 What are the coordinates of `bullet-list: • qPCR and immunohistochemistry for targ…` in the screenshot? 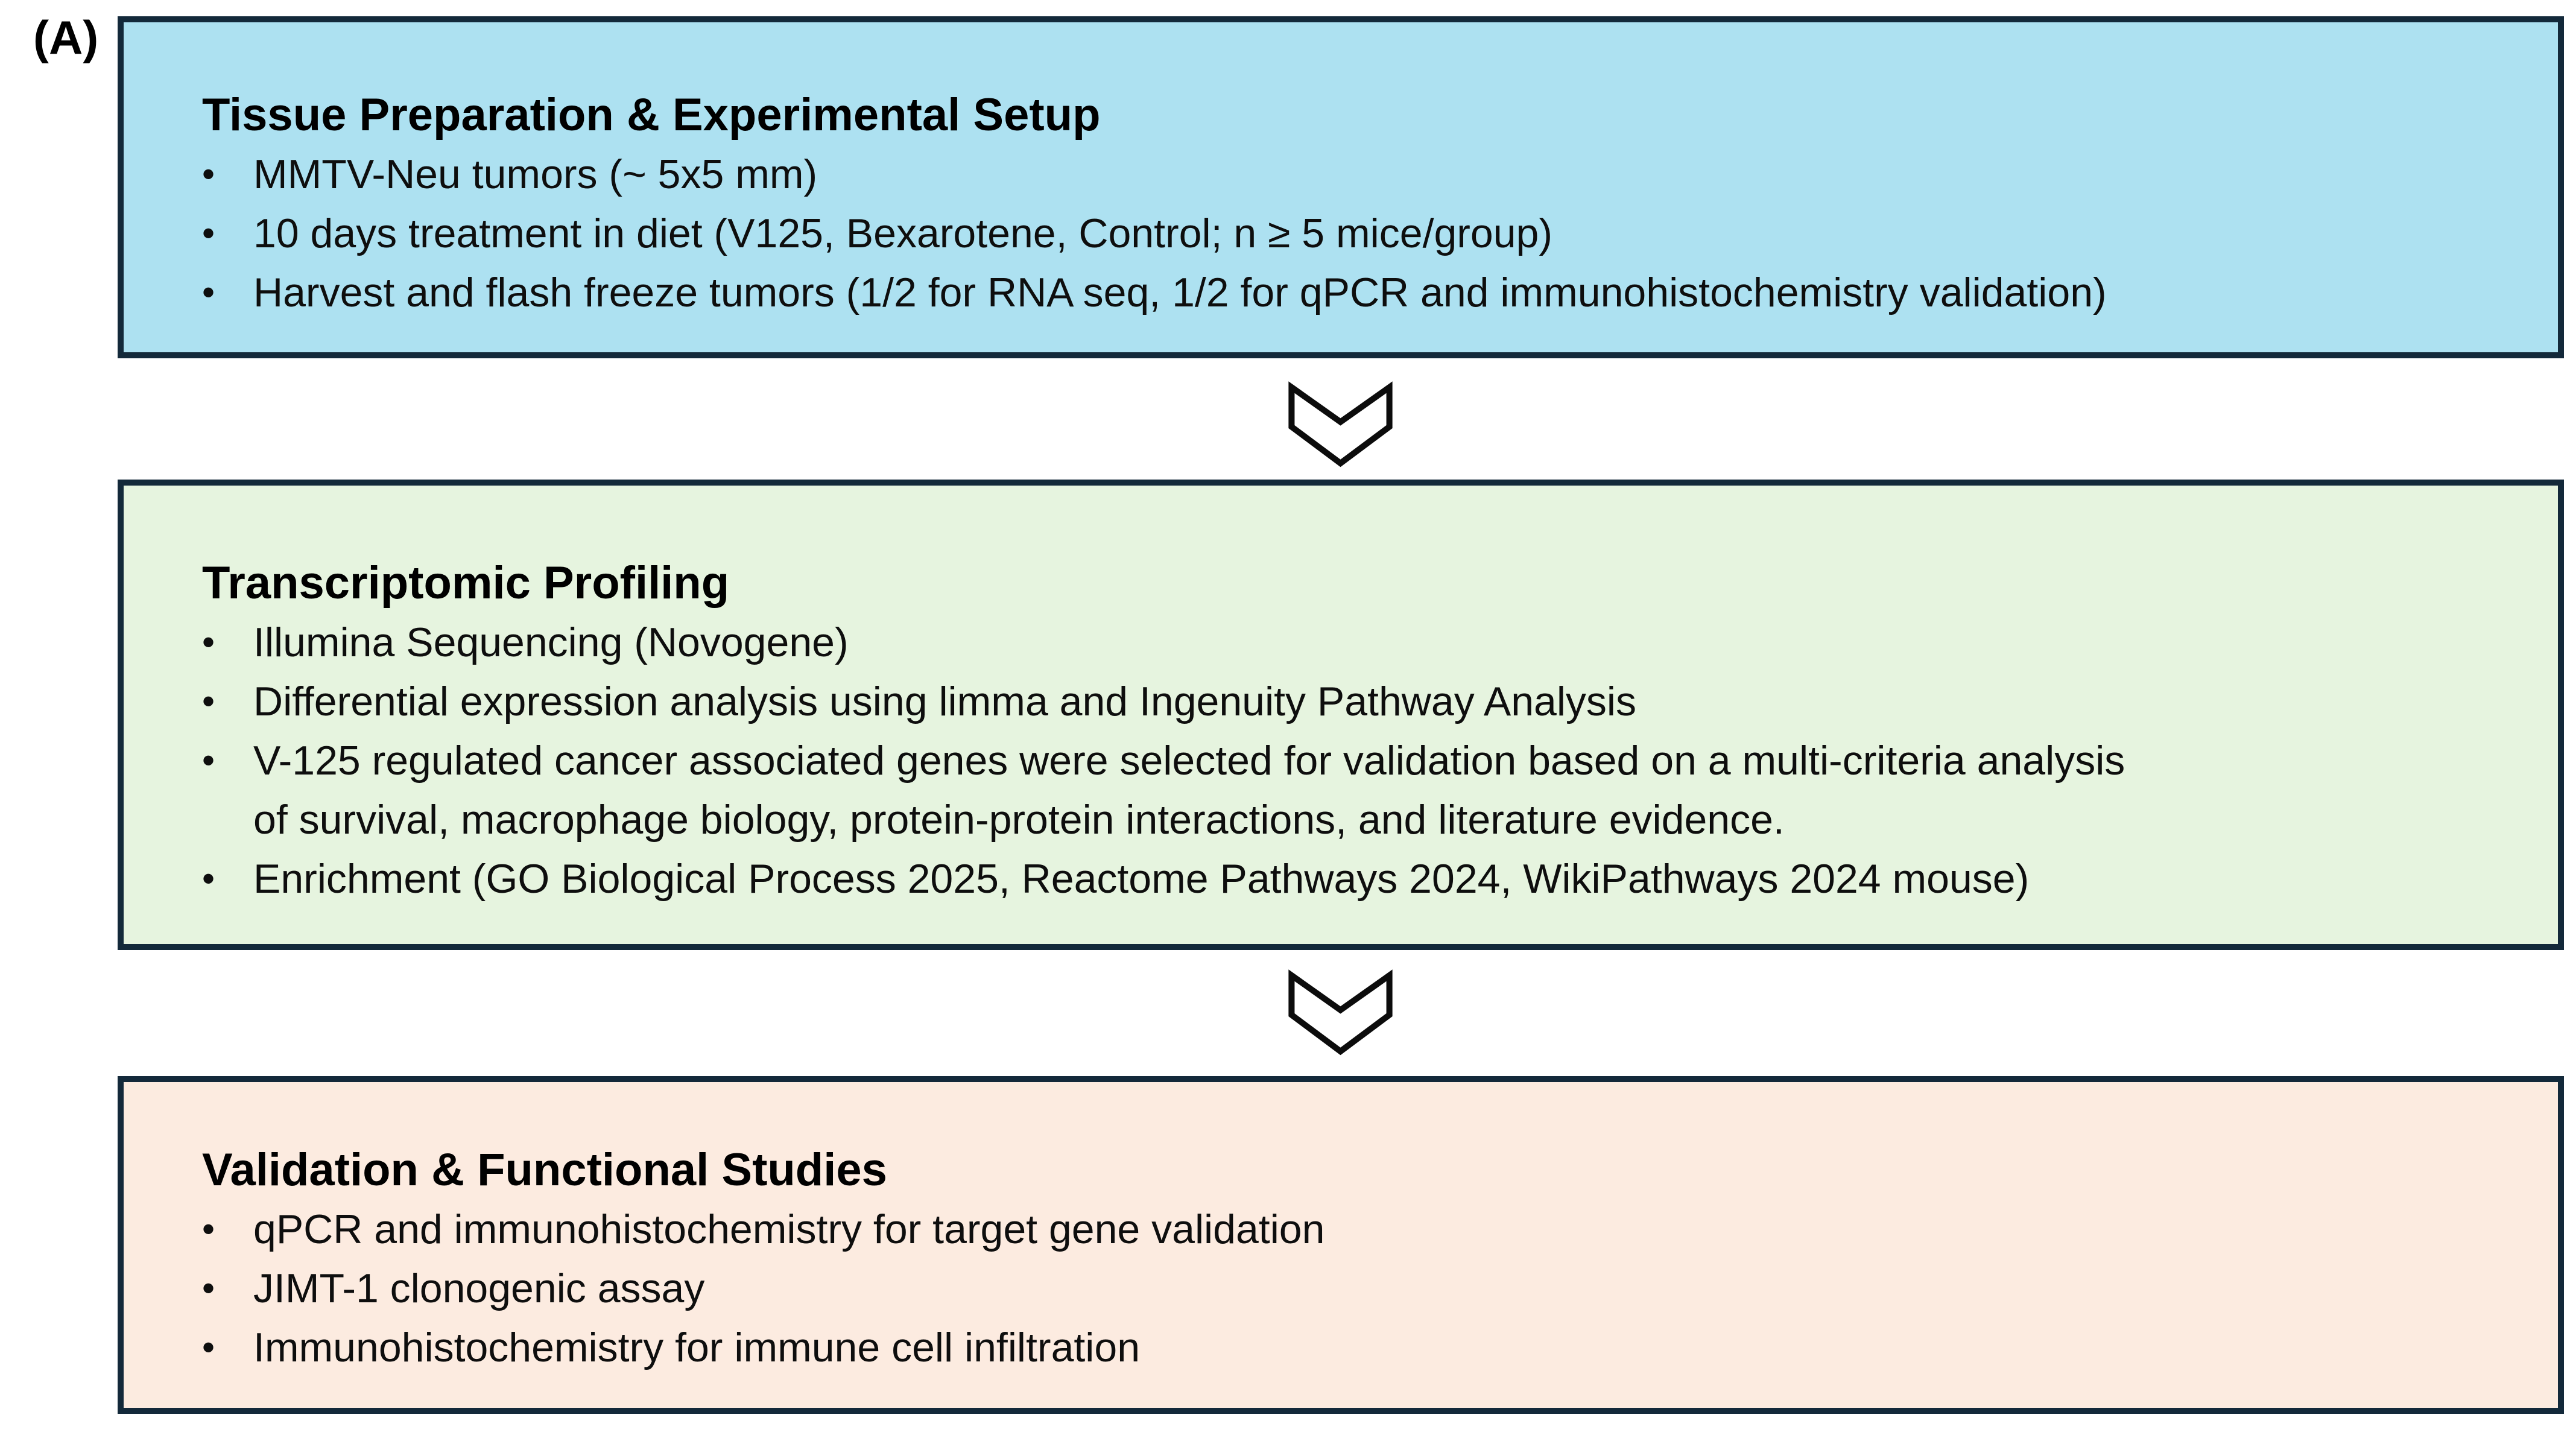 It's located at (1344, 1288).